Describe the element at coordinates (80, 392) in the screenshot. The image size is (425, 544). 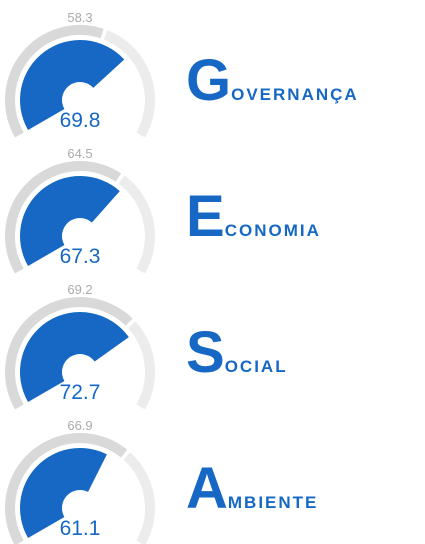
I see `value-label: 72.7` at that location.